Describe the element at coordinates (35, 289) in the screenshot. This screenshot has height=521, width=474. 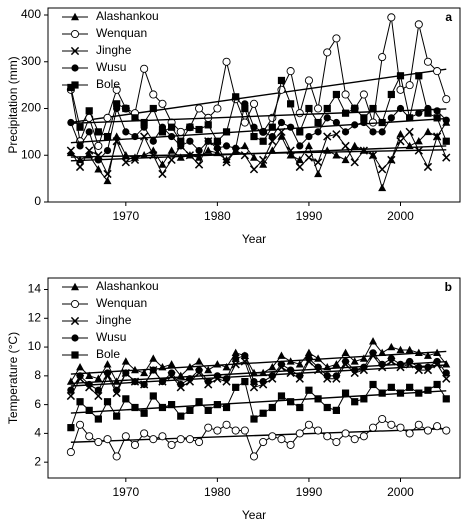
I see `y-tick-label: 14` at that location.